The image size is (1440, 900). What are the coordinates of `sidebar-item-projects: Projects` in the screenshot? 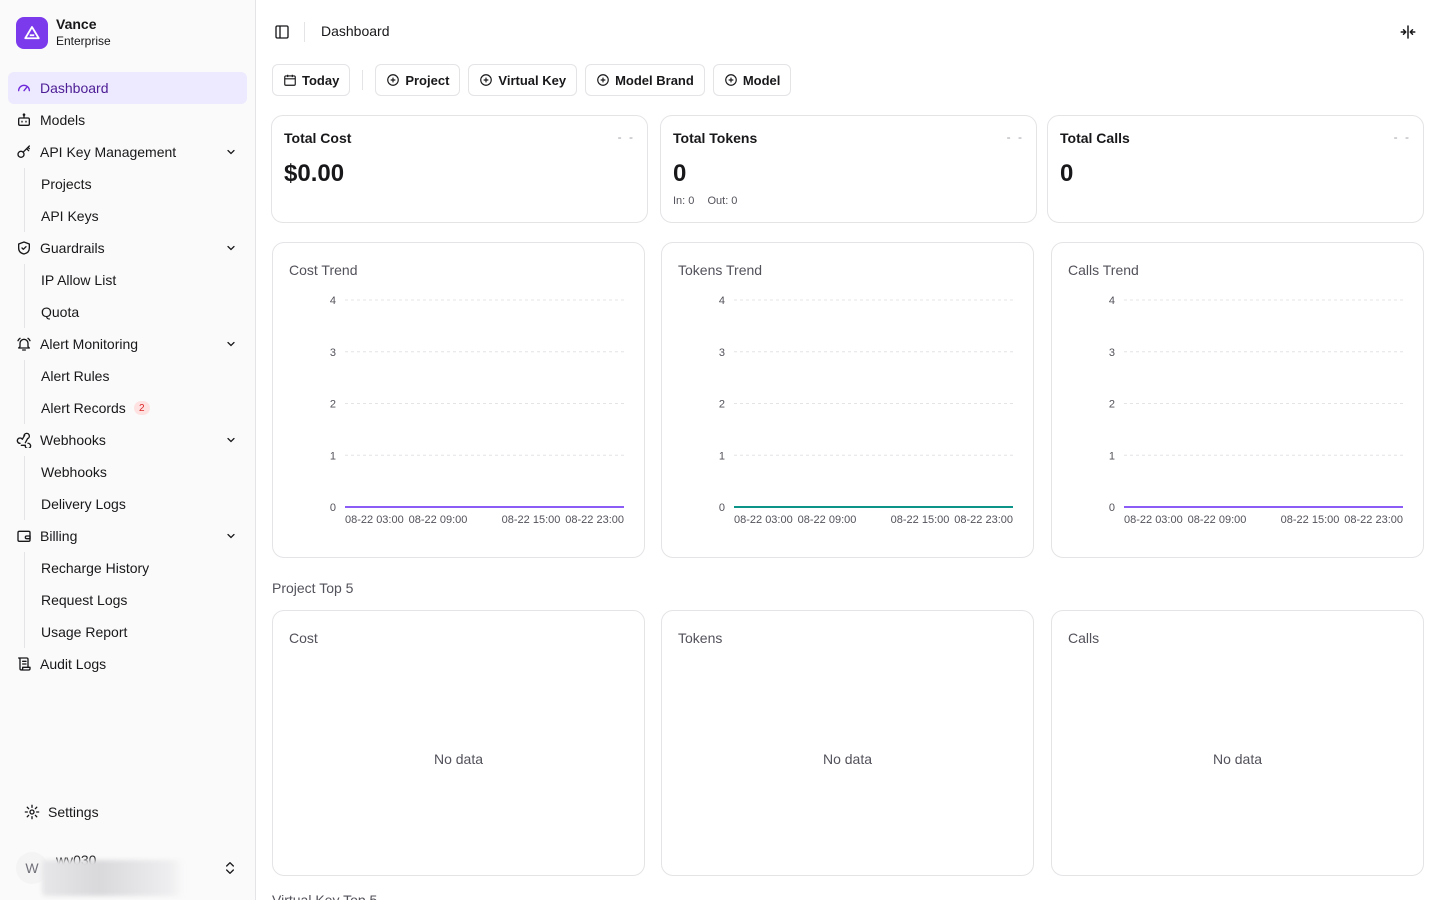 It's located at (66, 184).